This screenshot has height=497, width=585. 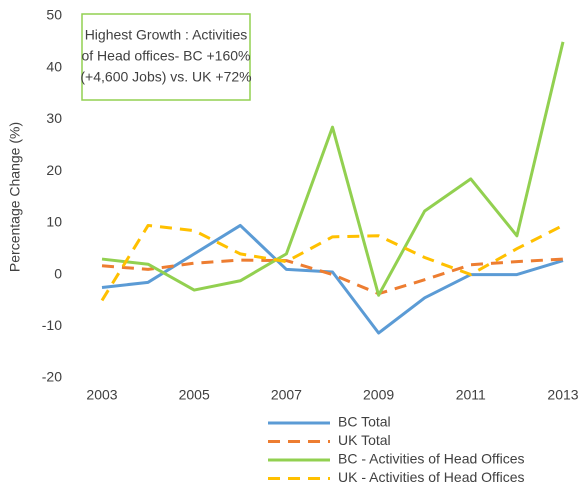 What do you see at coordinates (471, 395) in the screenshot?
I see `x-tick-label: 2011` at bounding box center [471, 395].